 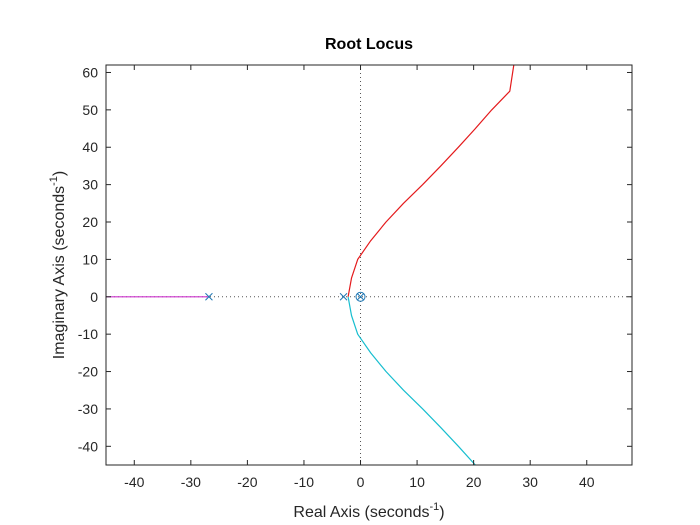 I want to click on y-tick-label: 0, so click(x=94, y=297).